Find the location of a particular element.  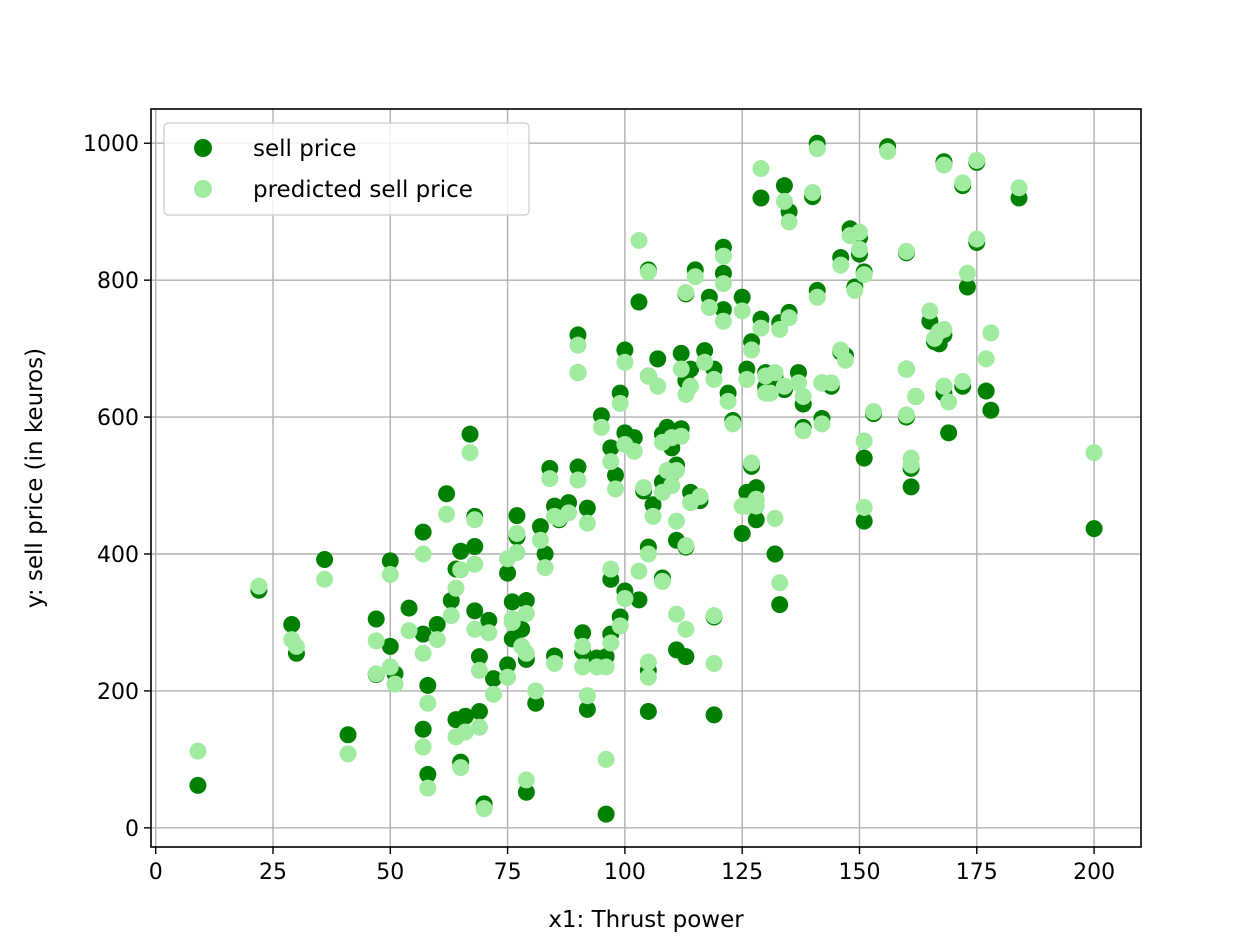

x-tick-label: 100 is located at coordinates (625, 872).